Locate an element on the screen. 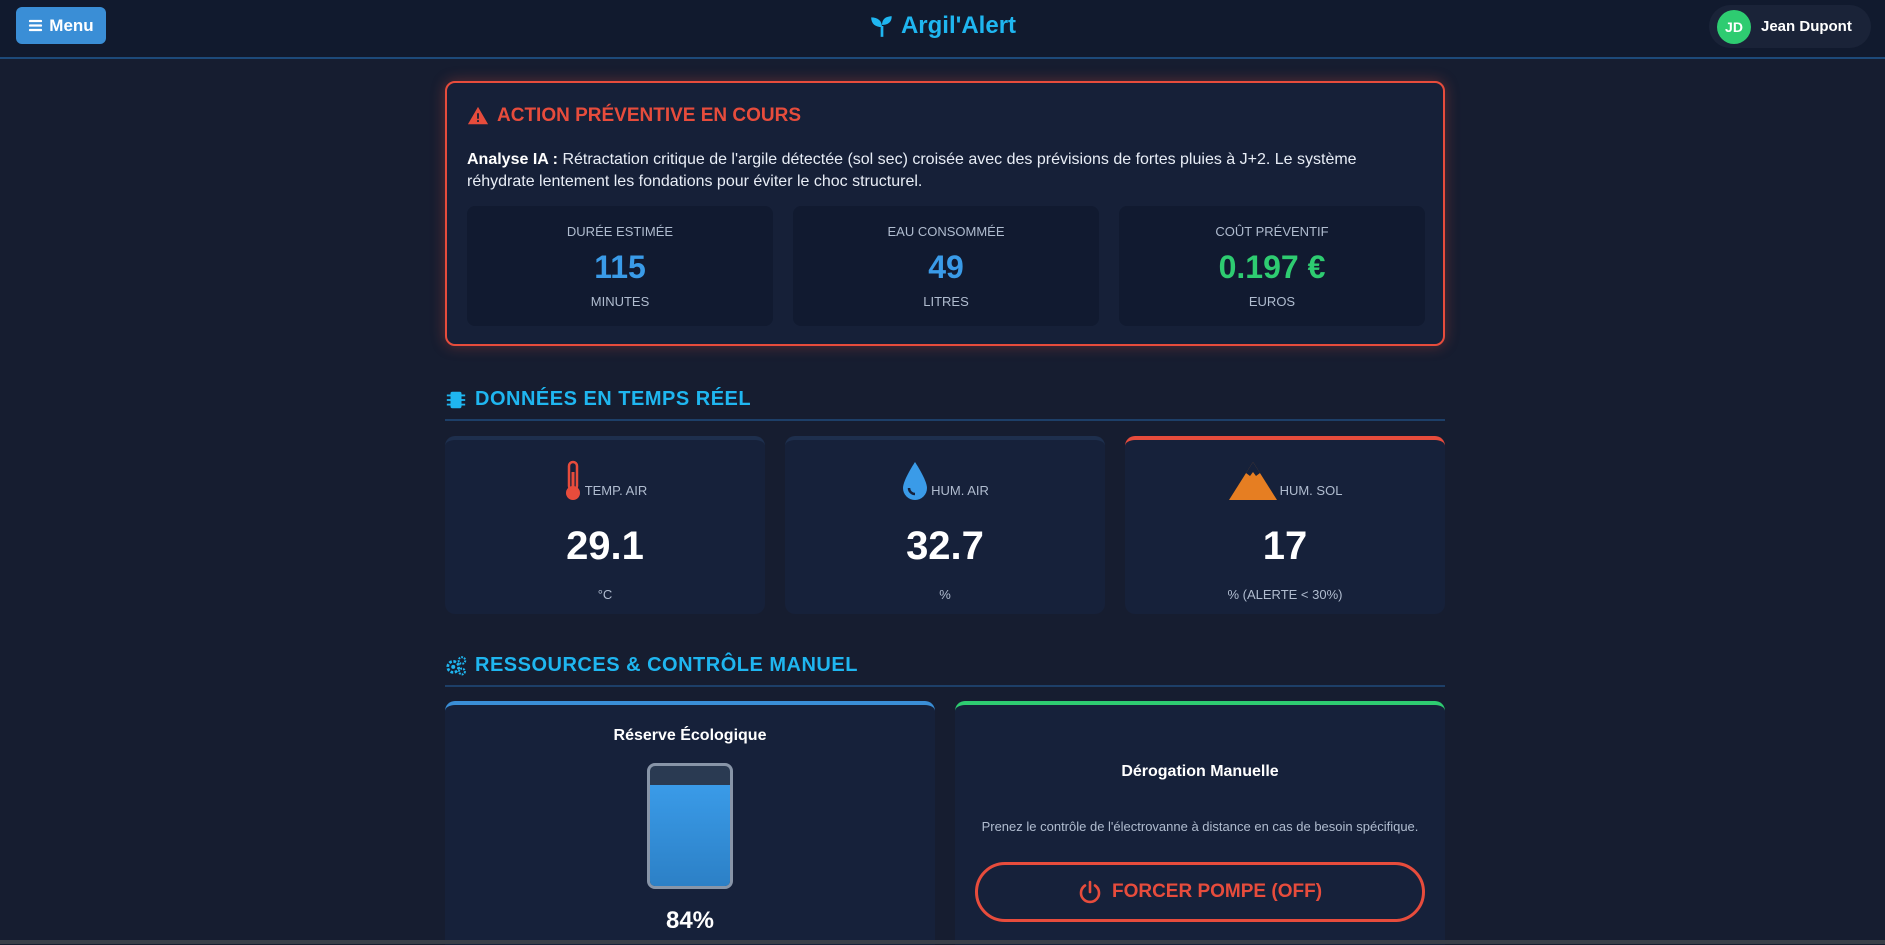  sensor-temp-air: Temp. Air 29.1 °C is located at coordinates (605, 525).